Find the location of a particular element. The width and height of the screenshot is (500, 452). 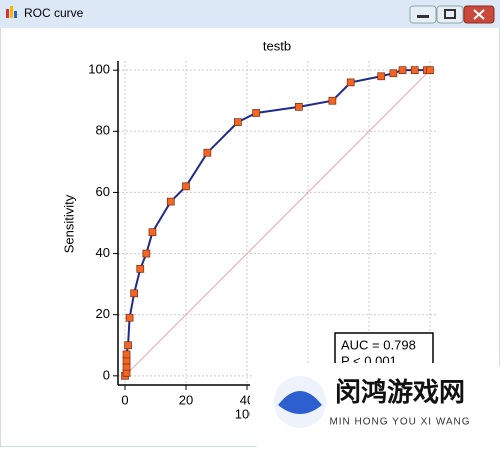

y-axis-label: Sensitivity is located at coordinates (68, 223).